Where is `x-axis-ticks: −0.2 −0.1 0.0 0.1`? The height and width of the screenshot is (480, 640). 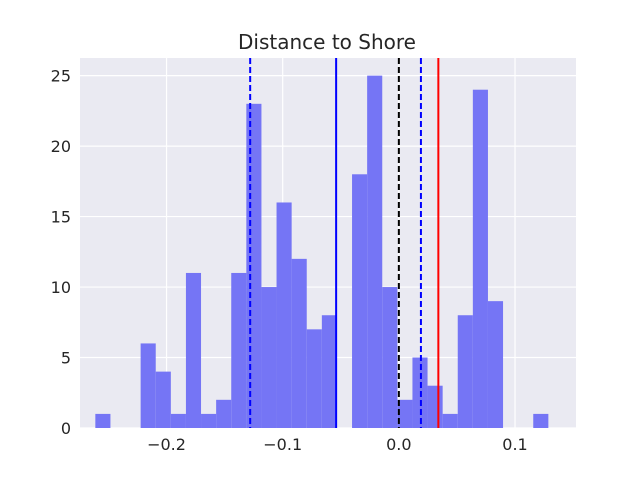
x-axis-ticks: −0.2 −0.1 0.0 0.1 is located at coordinates (337, 444).